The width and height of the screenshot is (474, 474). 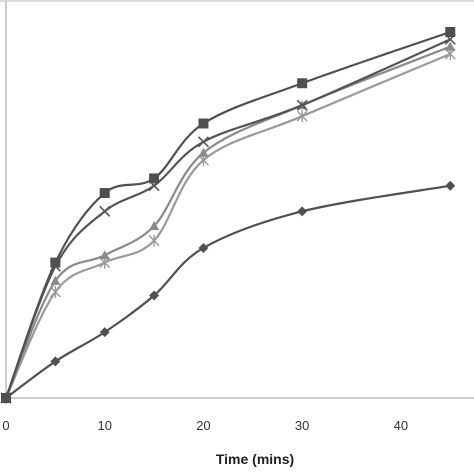 What do you see at coordinates (302, 425) in the screenshot?
I see `x-tick-label: 30` at bounding box center [302, 425].